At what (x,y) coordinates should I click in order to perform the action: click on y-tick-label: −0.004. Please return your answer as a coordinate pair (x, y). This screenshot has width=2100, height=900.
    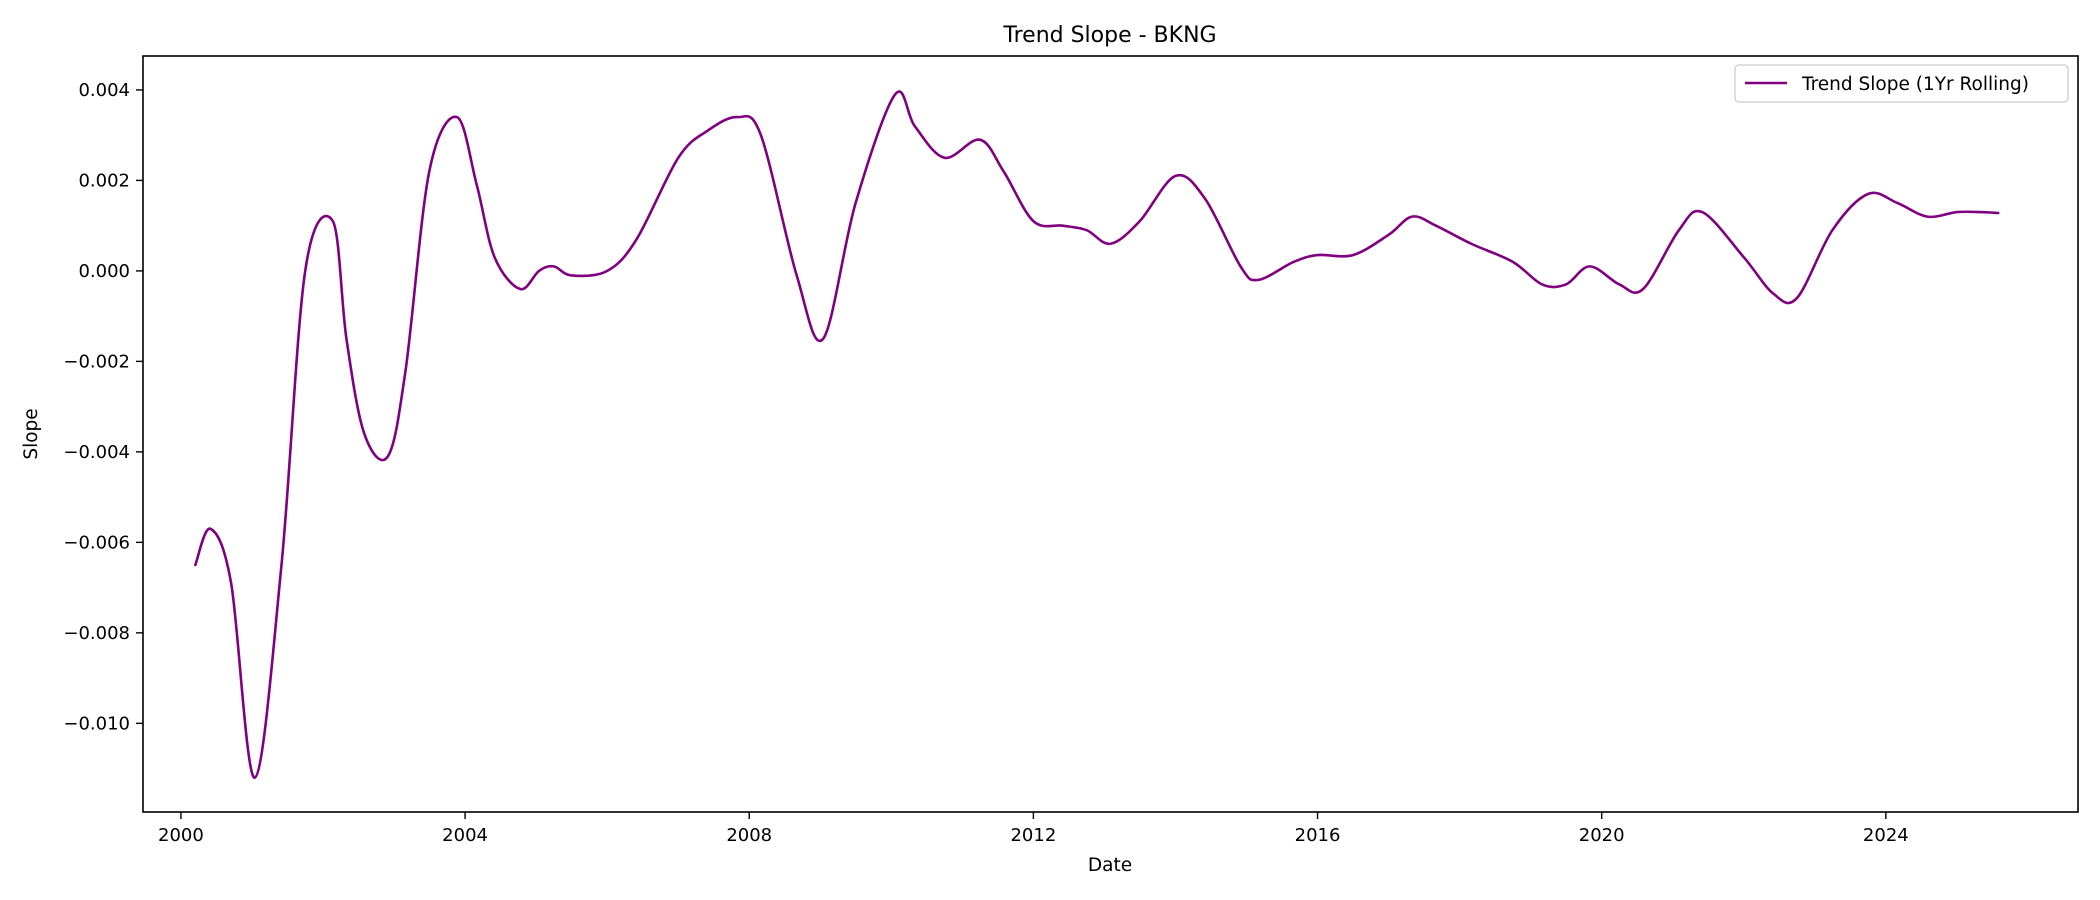
    Looking at the image, I should click on (96, 452).